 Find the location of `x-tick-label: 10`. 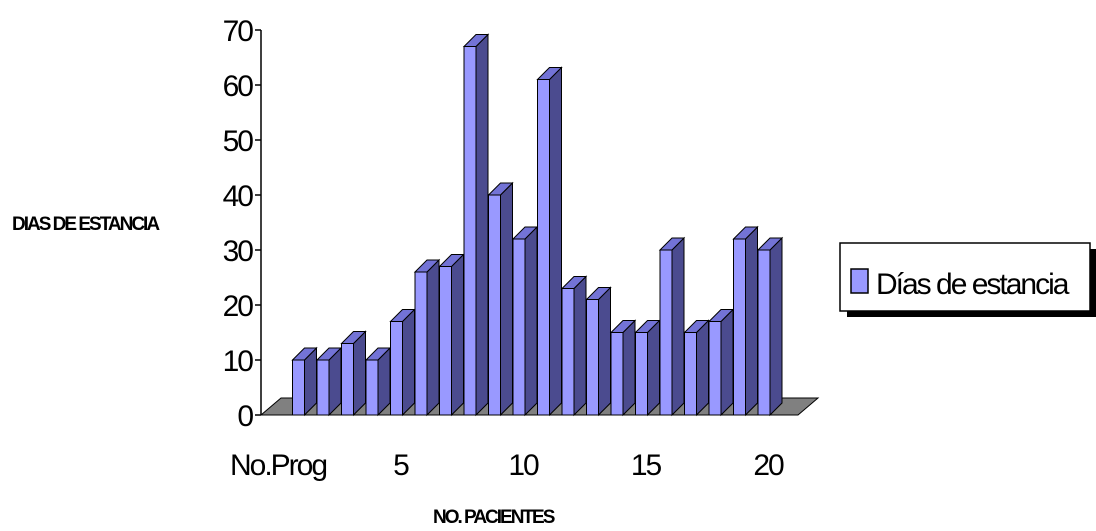

x-tick-label: 10 is located at coordinates (523, 465).